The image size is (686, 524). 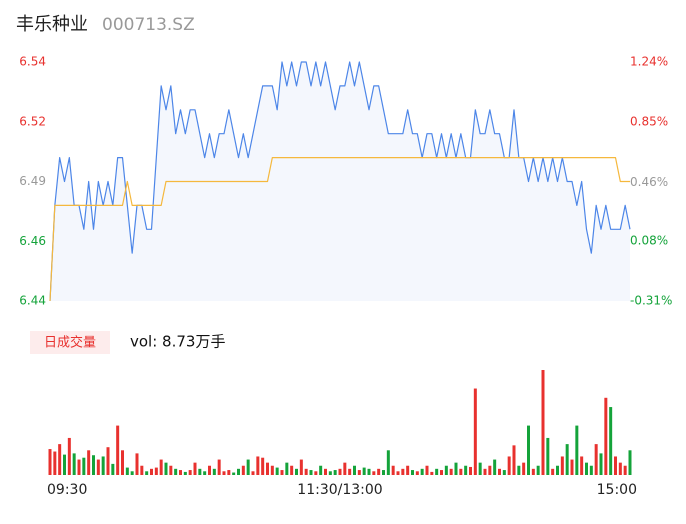 I want to click on x-tick-label: 11:30/13:00, so click(x=339, y=490).